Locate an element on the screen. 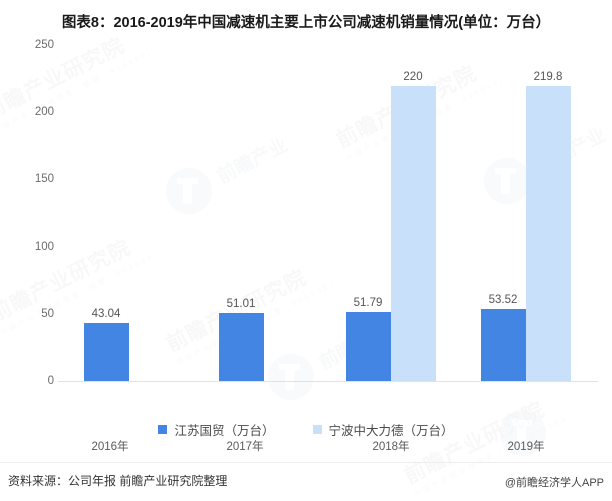  x-tick-label: 2019年 is located at coordinates (526, 447).